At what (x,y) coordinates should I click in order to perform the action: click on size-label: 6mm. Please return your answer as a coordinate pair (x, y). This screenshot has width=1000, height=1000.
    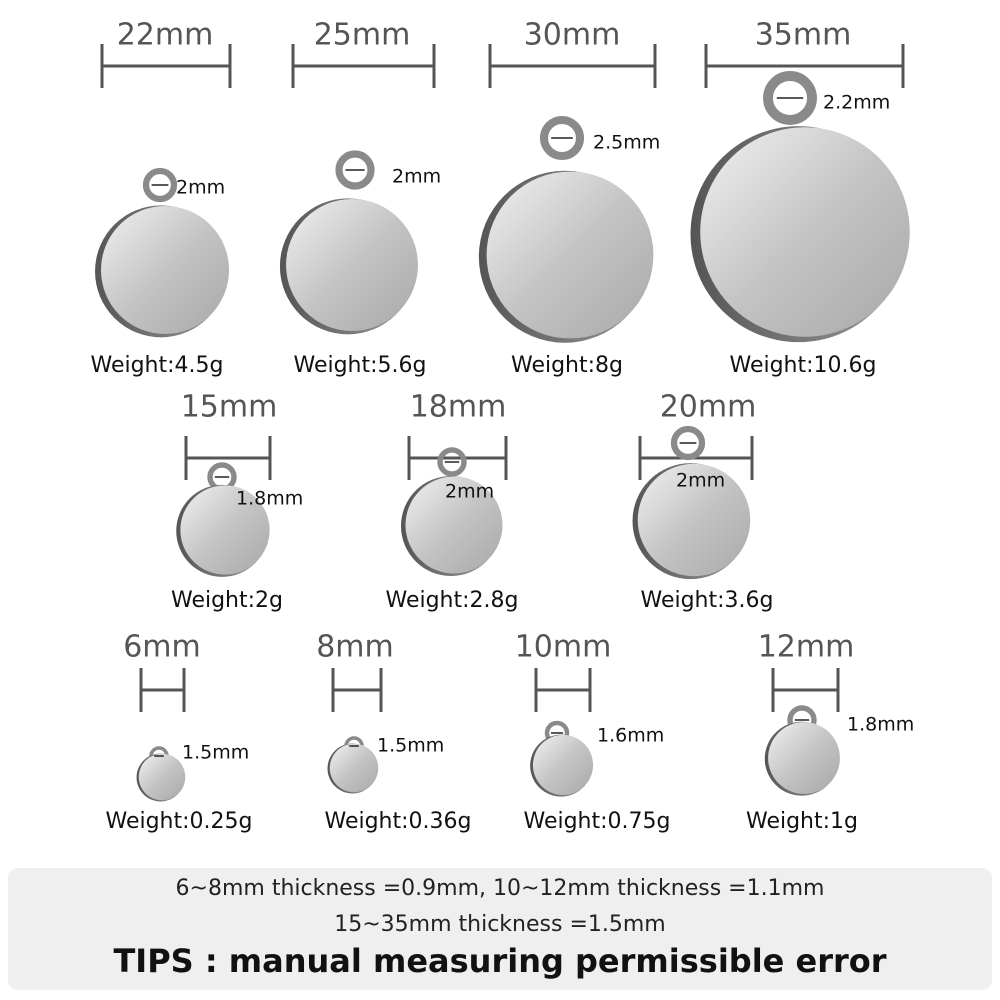
    Looking at the image, I should click on (162, 647).